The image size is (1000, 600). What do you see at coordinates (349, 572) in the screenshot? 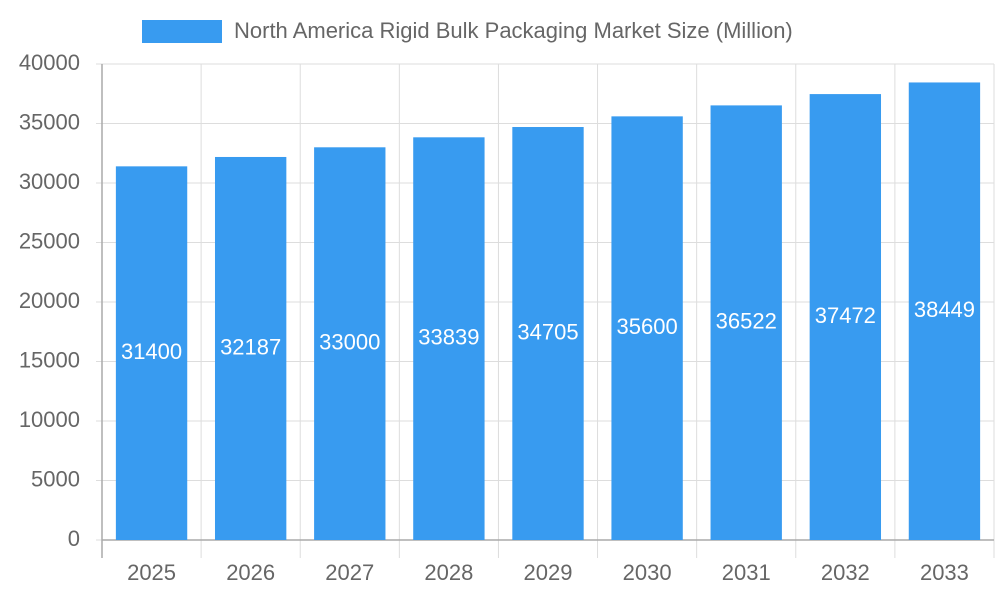
I see `x-tick-label: 2027` at bounding box center [349, 572].